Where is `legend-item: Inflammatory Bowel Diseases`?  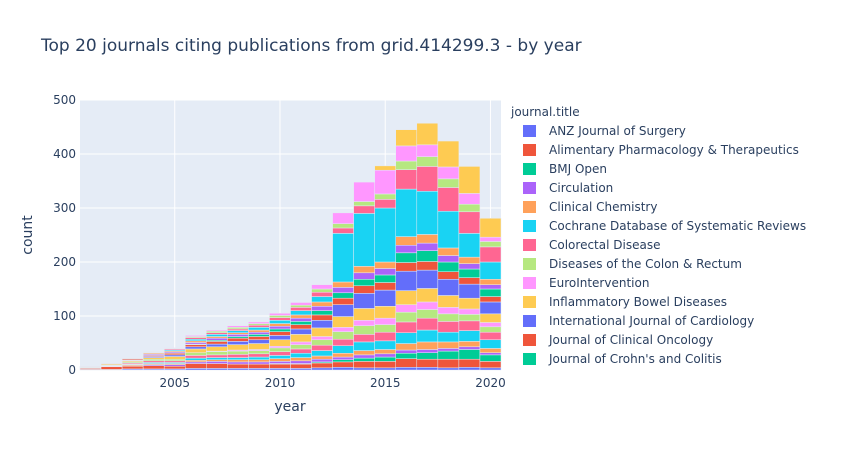
legend-item: Inflammatory Bowel Diseases is located at coordinates (625, 302).